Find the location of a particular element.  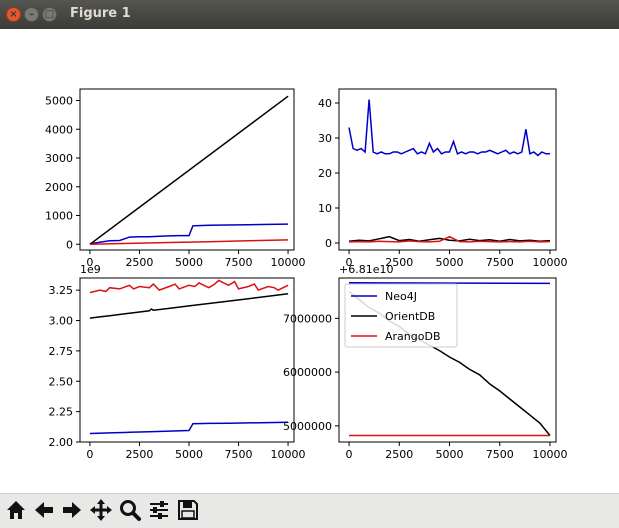

chart-2-x-tick-label: 10000 is located at coordinates (549, 262).